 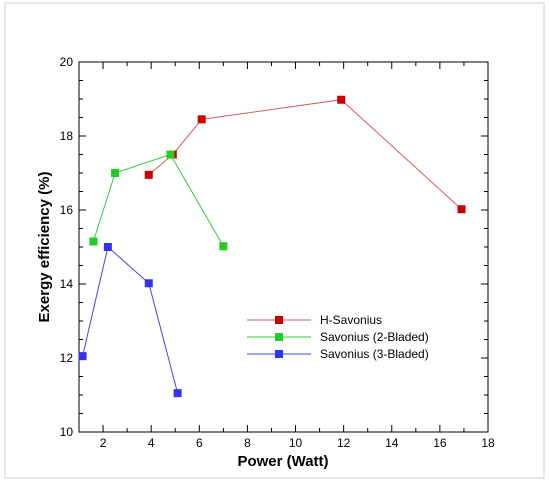 What do you see at coordinates (151, 443) in the screenshot?
I see `x-tick-label: 4` at bounding box center [151, 443].